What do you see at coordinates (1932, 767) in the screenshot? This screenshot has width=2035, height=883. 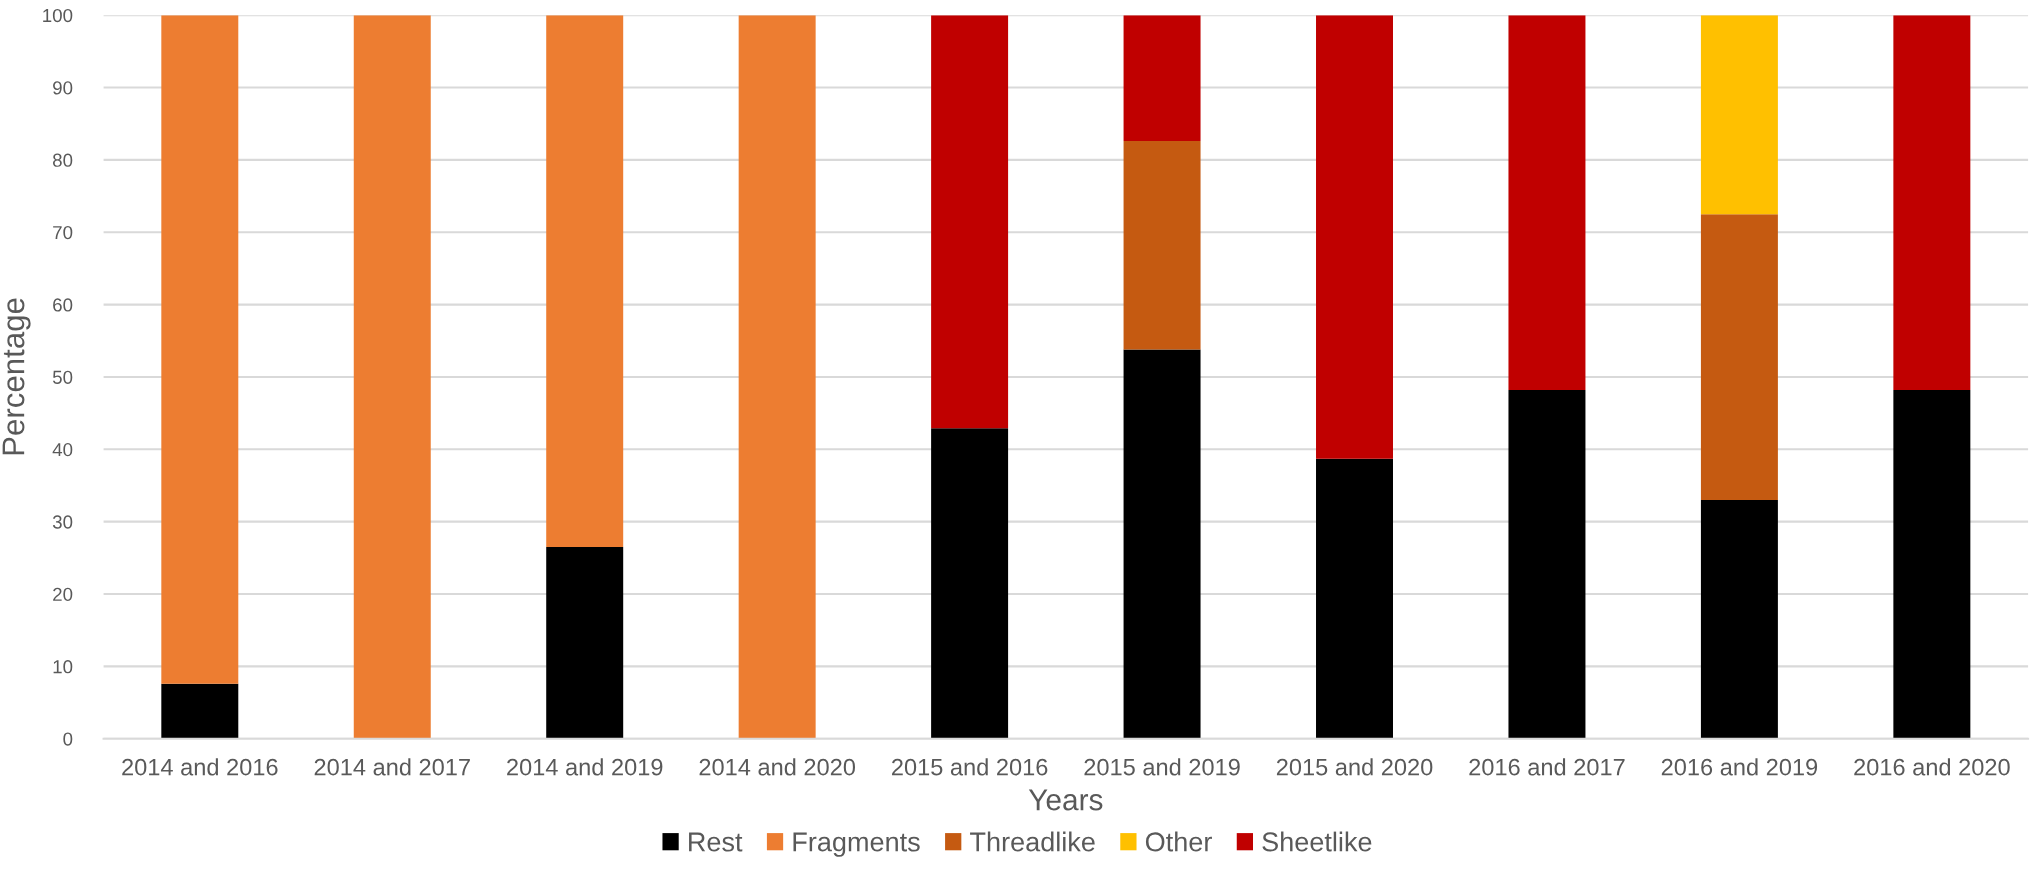 I see `x-tick-label: 2016 and 2020` at bounding box center [1932, 767].